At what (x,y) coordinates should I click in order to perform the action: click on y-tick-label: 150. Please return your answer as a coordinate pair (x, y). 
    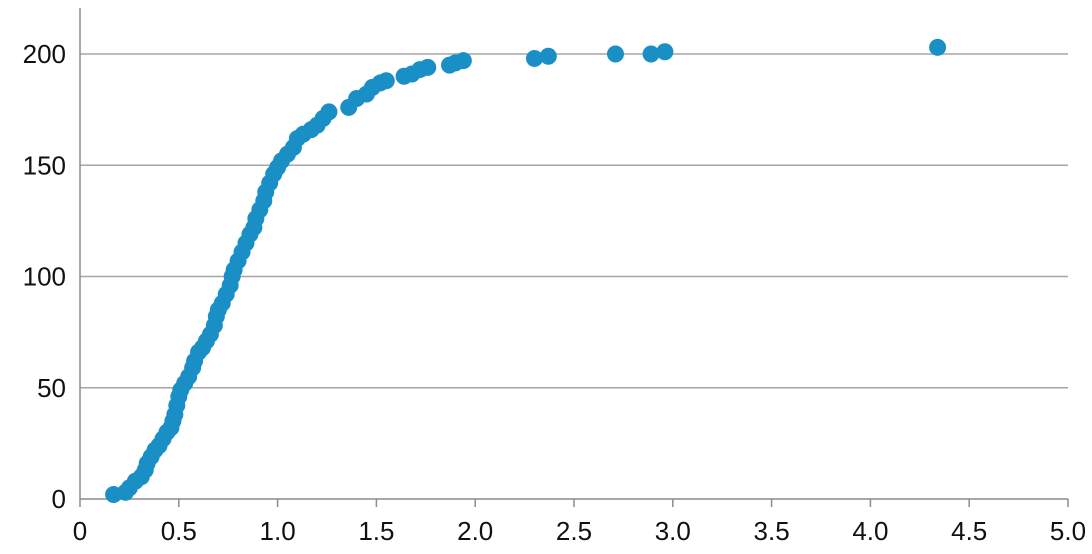
    Looking at the image, I should click on (44, 165).